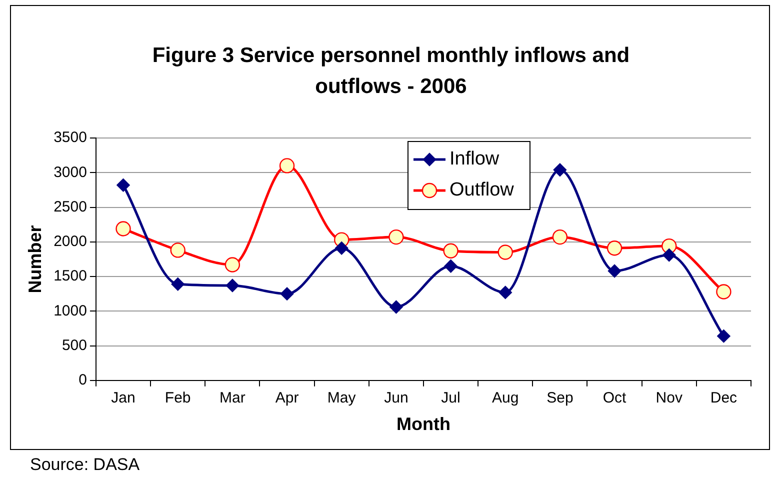 This screenshot has height=493, width=778. Describe the element at coordinates (70, 276) in the screenshot. I see `y-tick-label: 1500` at that location.